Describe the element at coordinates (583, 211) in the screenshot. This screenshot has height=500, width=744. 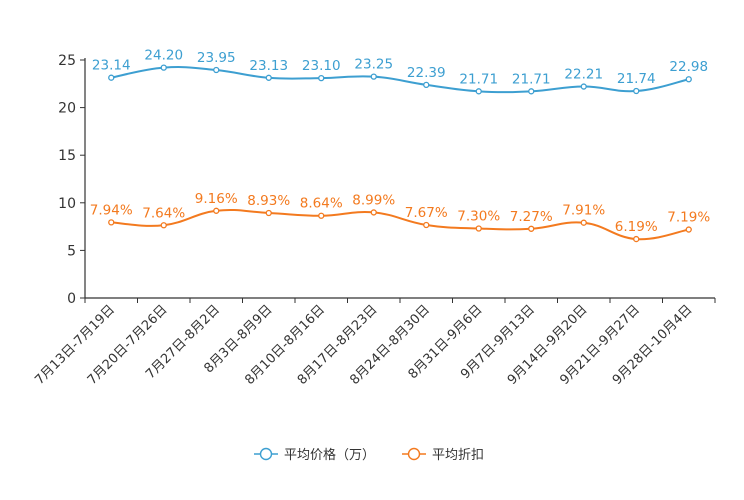
I see `data-label: 7.91%` at that location.